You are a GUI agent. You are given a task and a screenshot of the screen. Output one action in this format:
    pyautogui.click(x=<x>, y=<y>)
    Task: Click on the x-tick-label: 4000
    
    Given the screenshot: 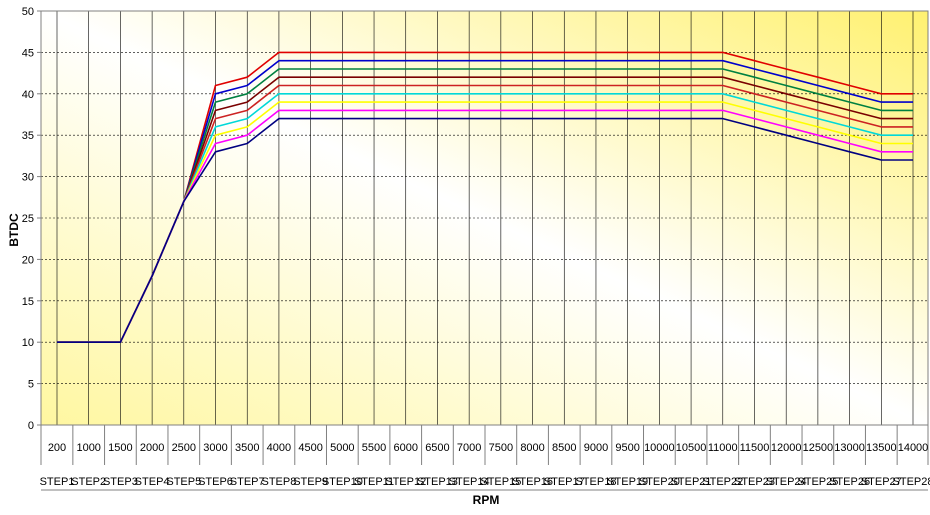 What is the action you would take?
    pyautogui.click(x=279, y=448)
    